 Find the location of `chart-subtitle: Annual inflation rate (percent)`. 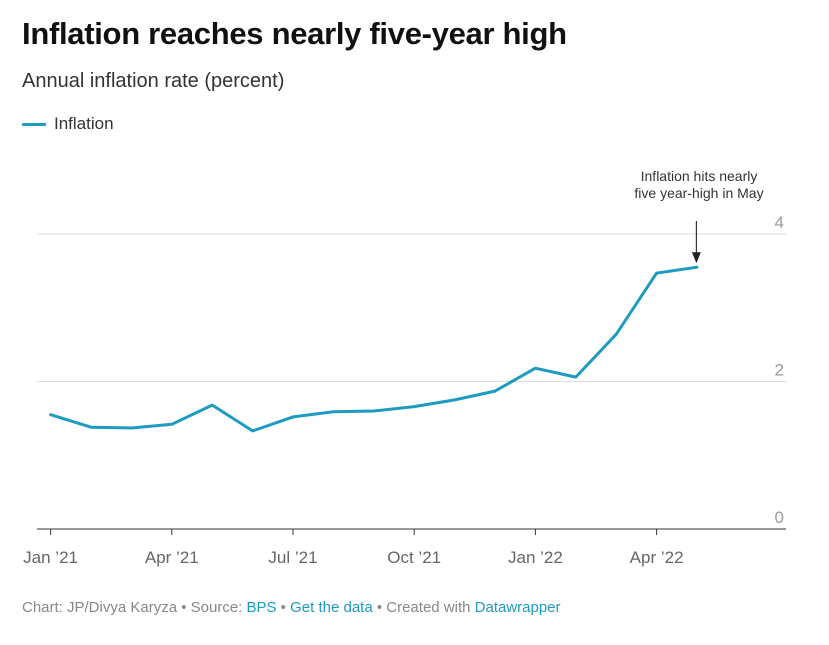

chart-subtitle: Annual inflation rate (percent) is located at coordinates (153, 81).